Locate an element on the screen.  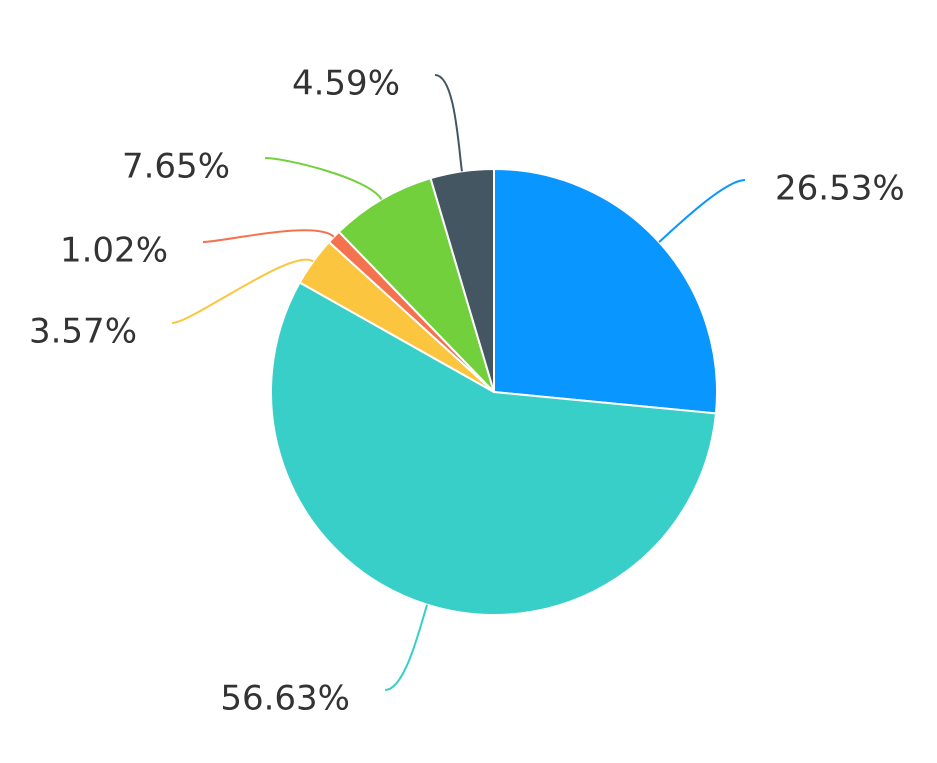
data-label: 26.53% is located at coordinates (840, 189).